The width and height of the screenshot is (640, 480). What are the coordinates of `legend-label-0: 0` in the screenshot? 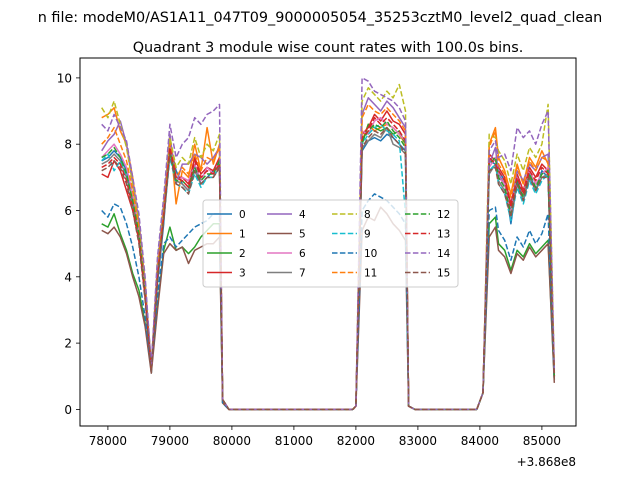 It's located at (242, 215).